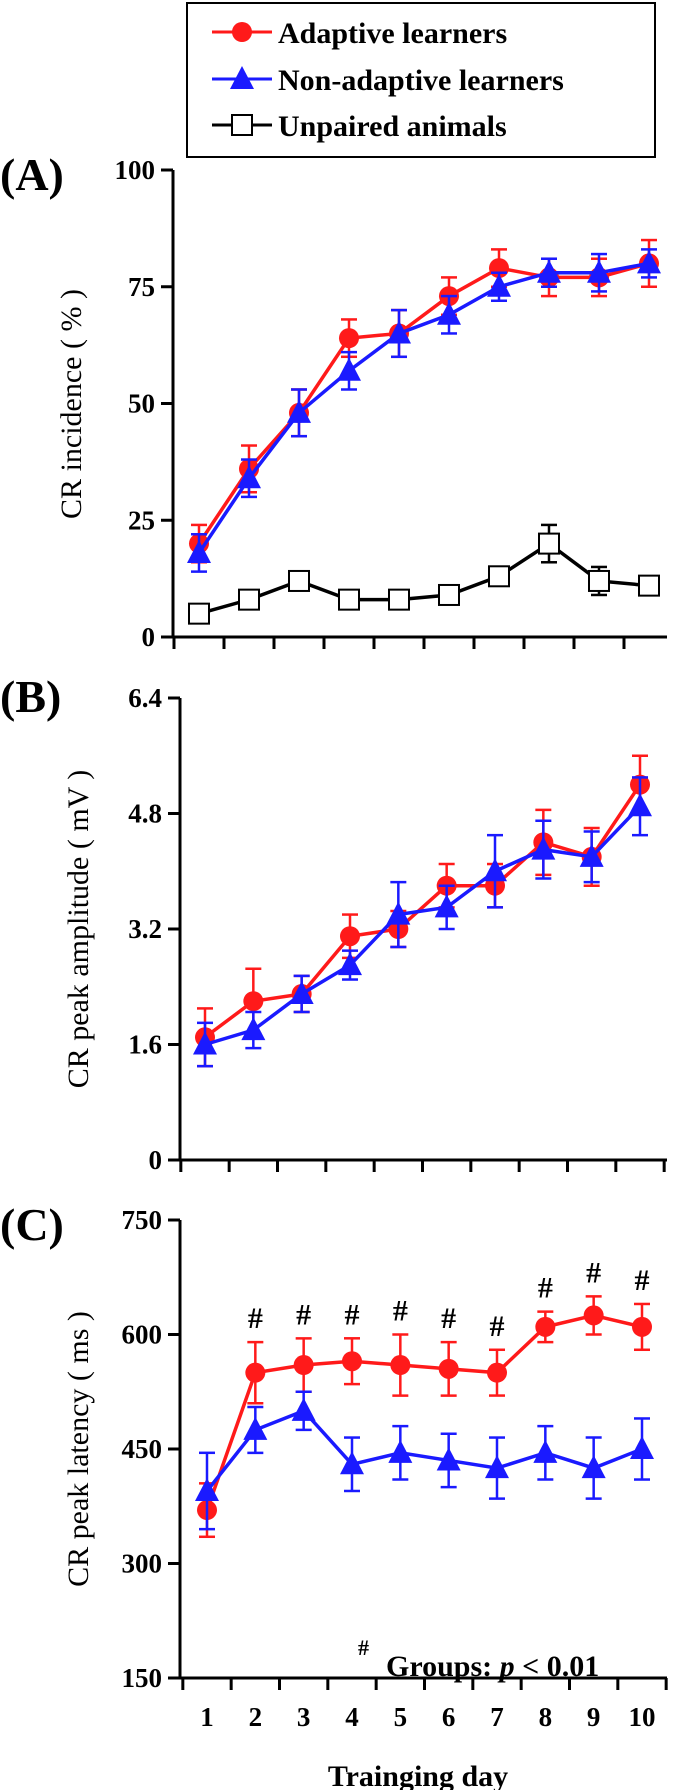 Image resolution: width=675 pixels, height=1790 pixels. I want to click on y-tick-label: 6.4, so click(145, 698).